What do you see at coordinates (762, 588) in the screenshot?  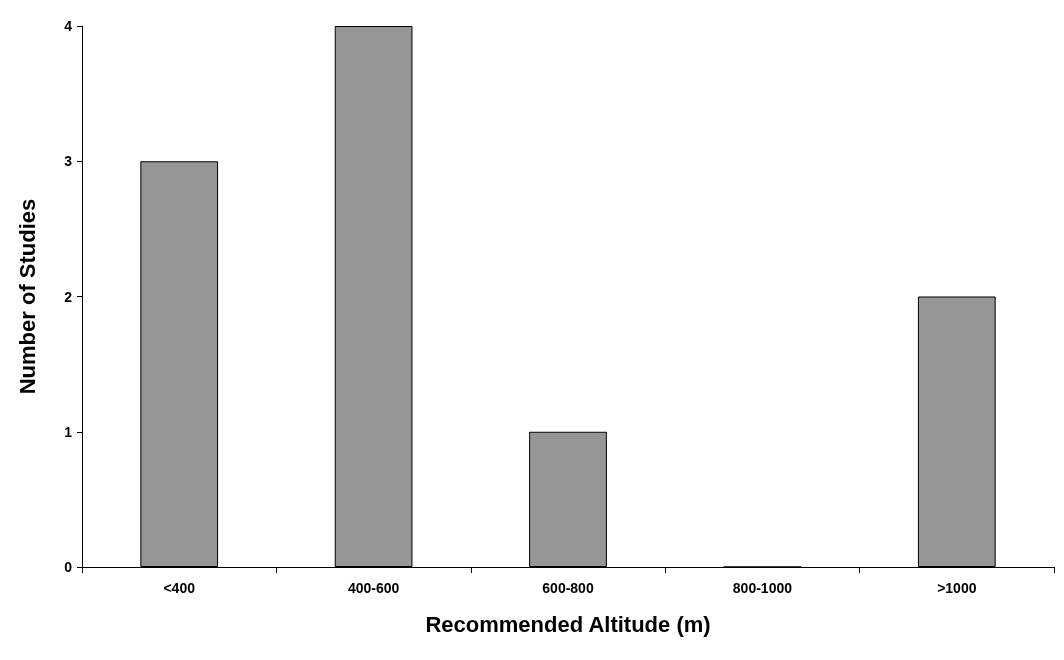 I see `x-tick-label: 800-1000` at bounding box center [762, 588].